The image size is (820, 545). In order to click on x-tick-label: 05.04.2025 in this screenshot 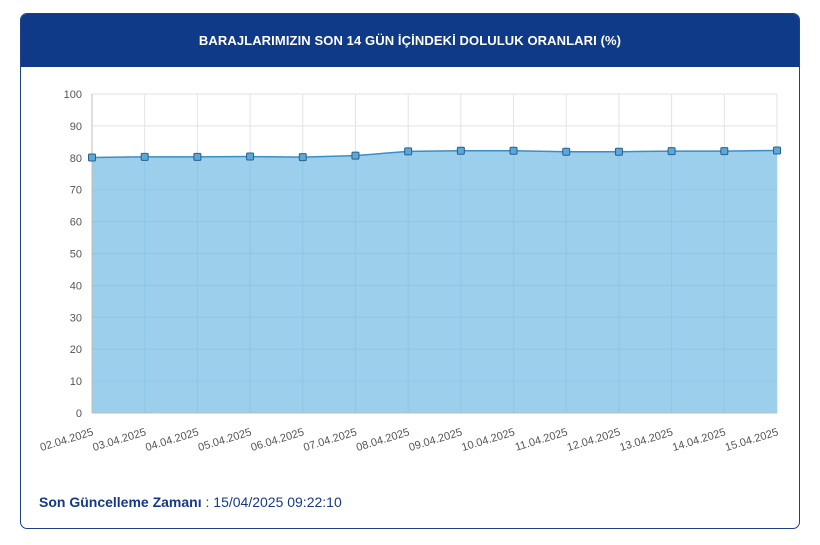, I will do `click(225, 440)`.